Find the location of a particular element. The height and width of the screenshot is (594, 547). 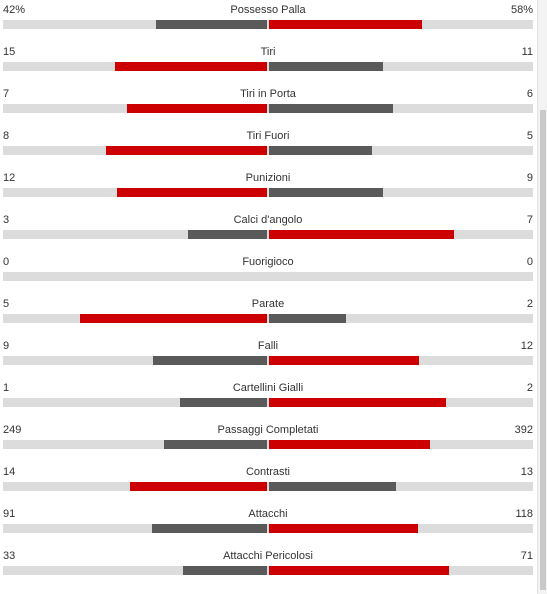

stat-row: 3 Calci d'angolo 7 is located at coordinates (268, 231).